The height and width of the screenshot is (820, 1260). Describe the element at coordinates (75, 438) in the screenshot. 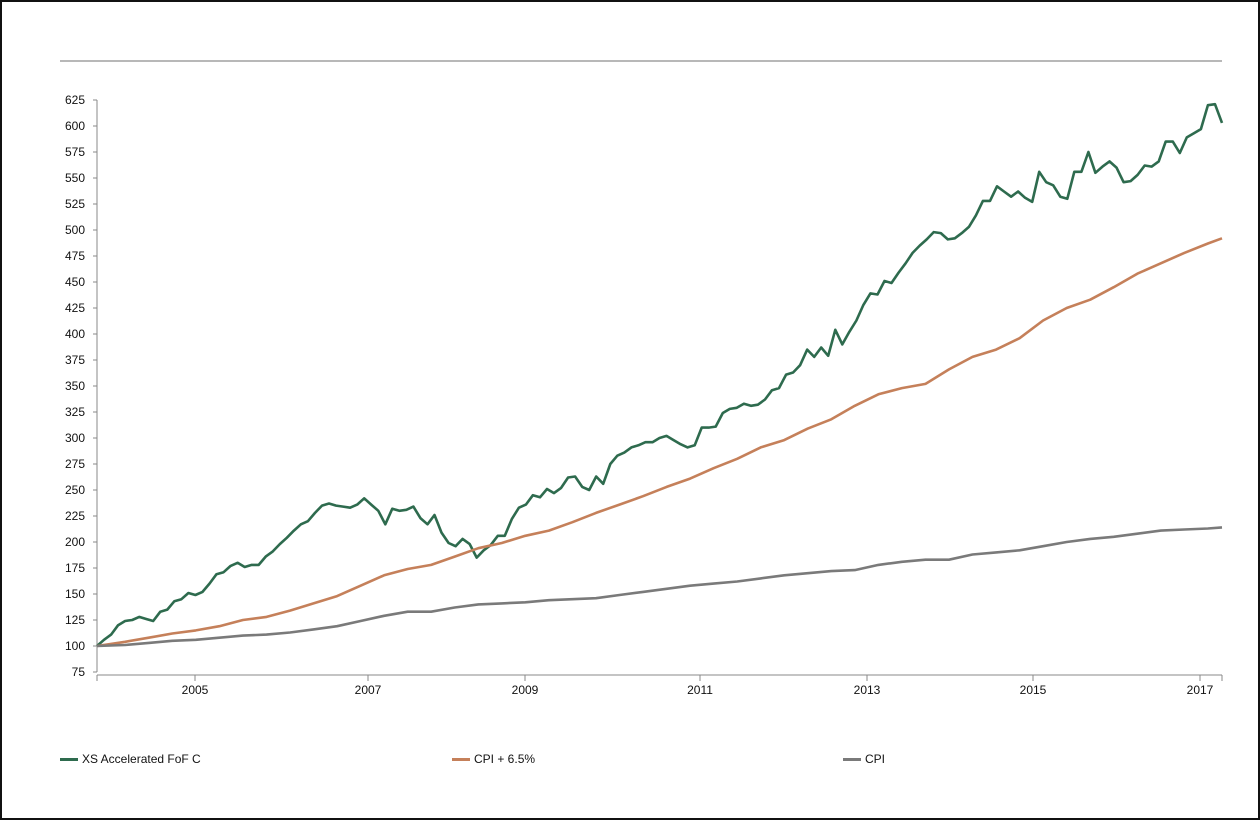

I see `y-tick-label: 300` at that location.